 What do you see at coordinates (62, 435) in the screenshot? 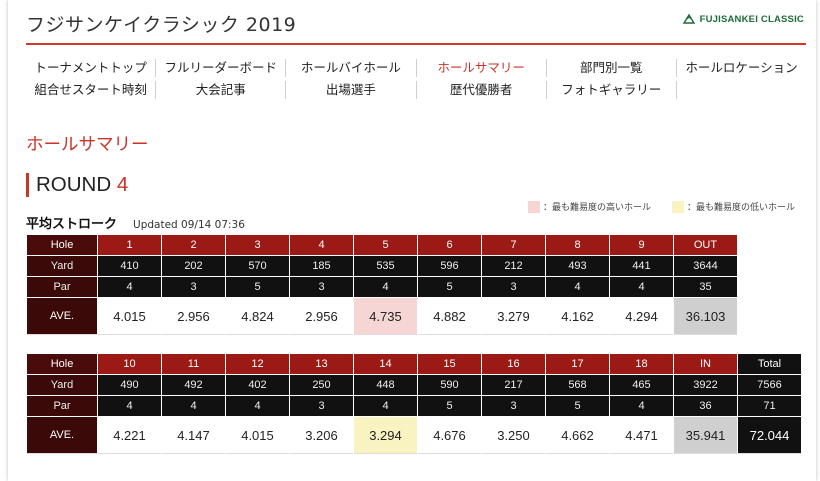
I see `row-label-ave: AVE.` at bounding box center [62, 435].